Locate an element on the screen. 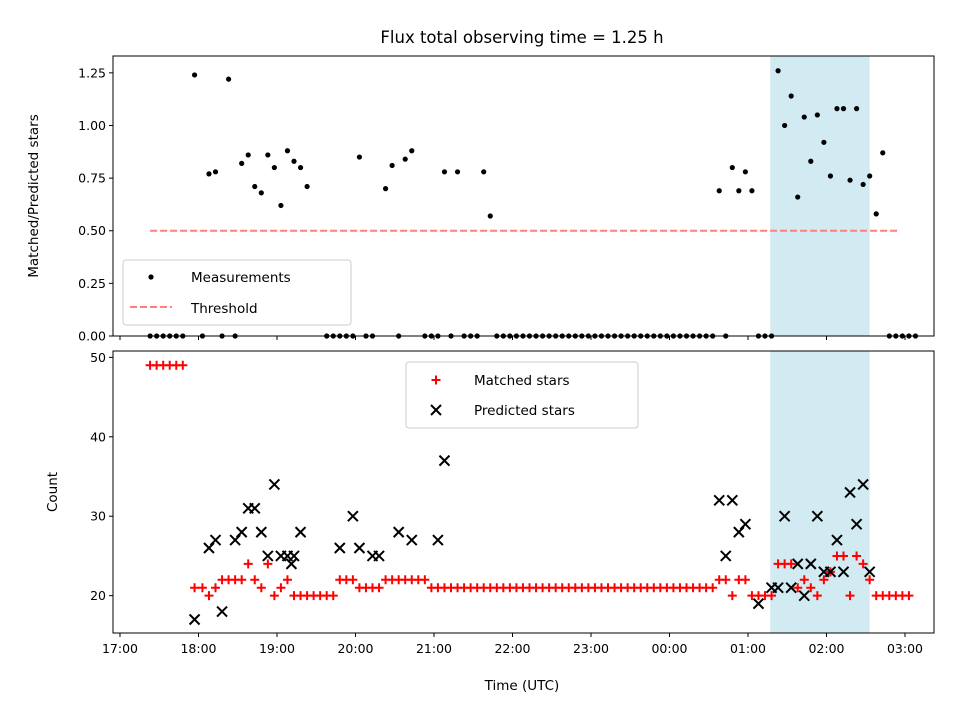  figure-title: Flux total observing time = 1.25 h is located at coordinates (521, 37).